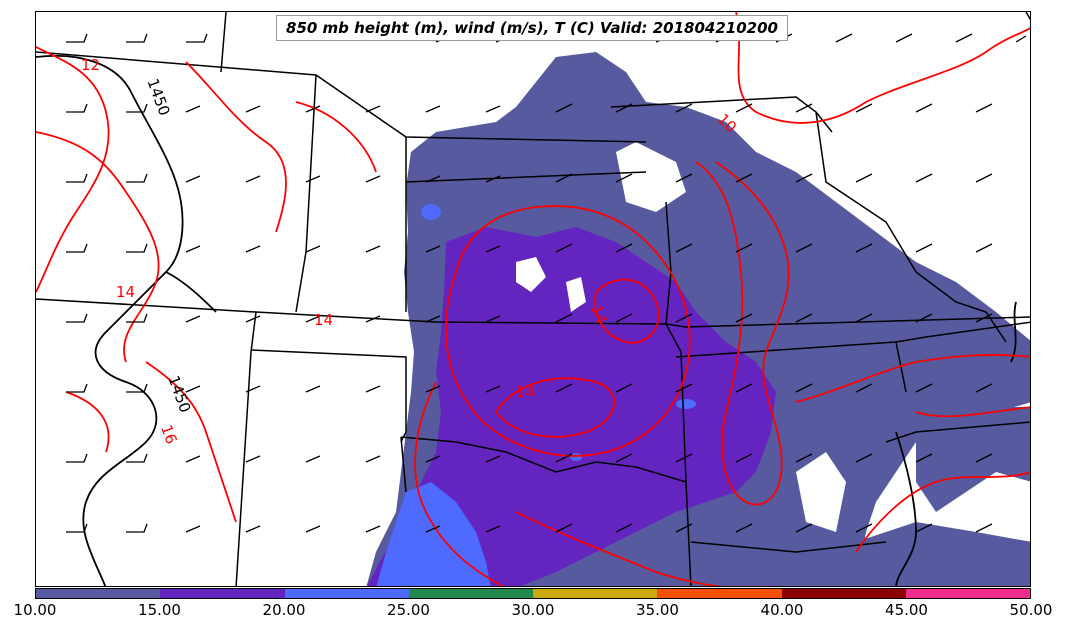 This screenshot has height=633, width=1065. What do you see at coordinates (1031, 610) in the screenshot?
I see `colorbar-tick-label: 50.00` at bounding box center [1031, 610].